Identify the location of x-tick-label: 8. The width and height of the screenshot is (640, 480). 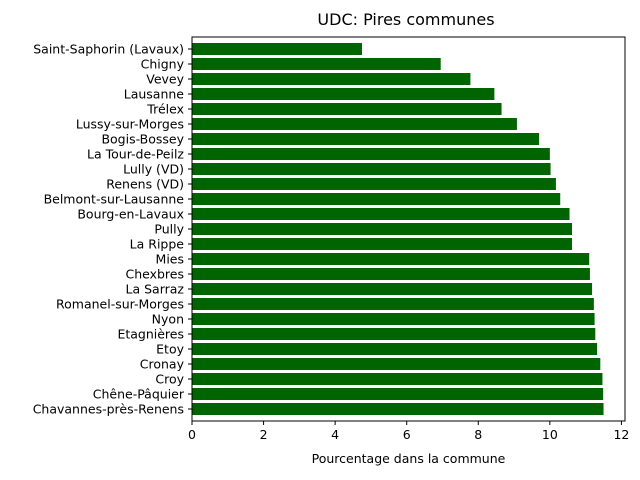
(478, 434).